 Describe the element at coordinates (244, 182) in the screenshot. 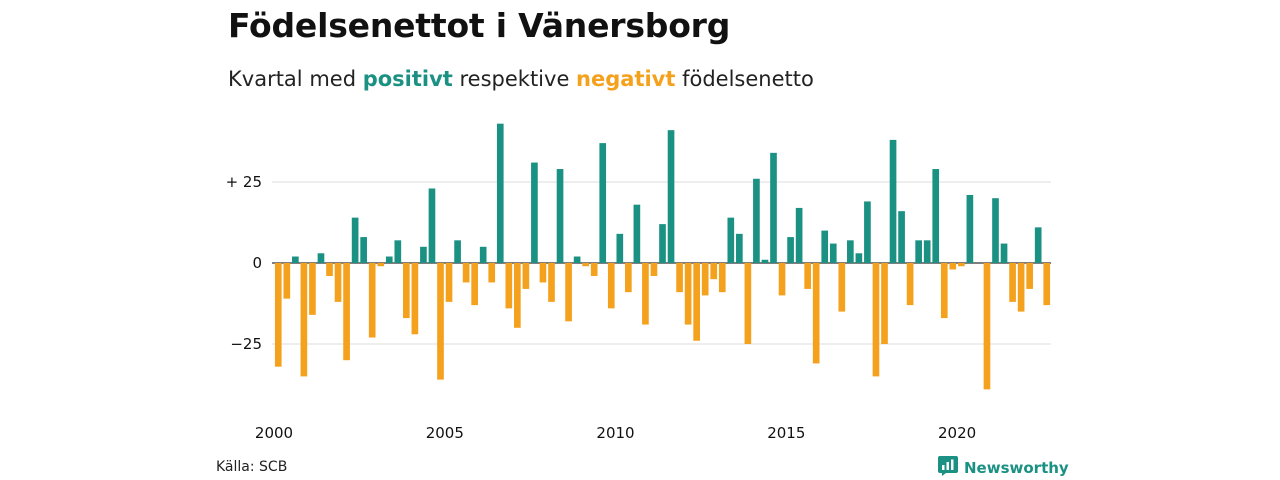

I see `y-tick-label: + 25` at that location.